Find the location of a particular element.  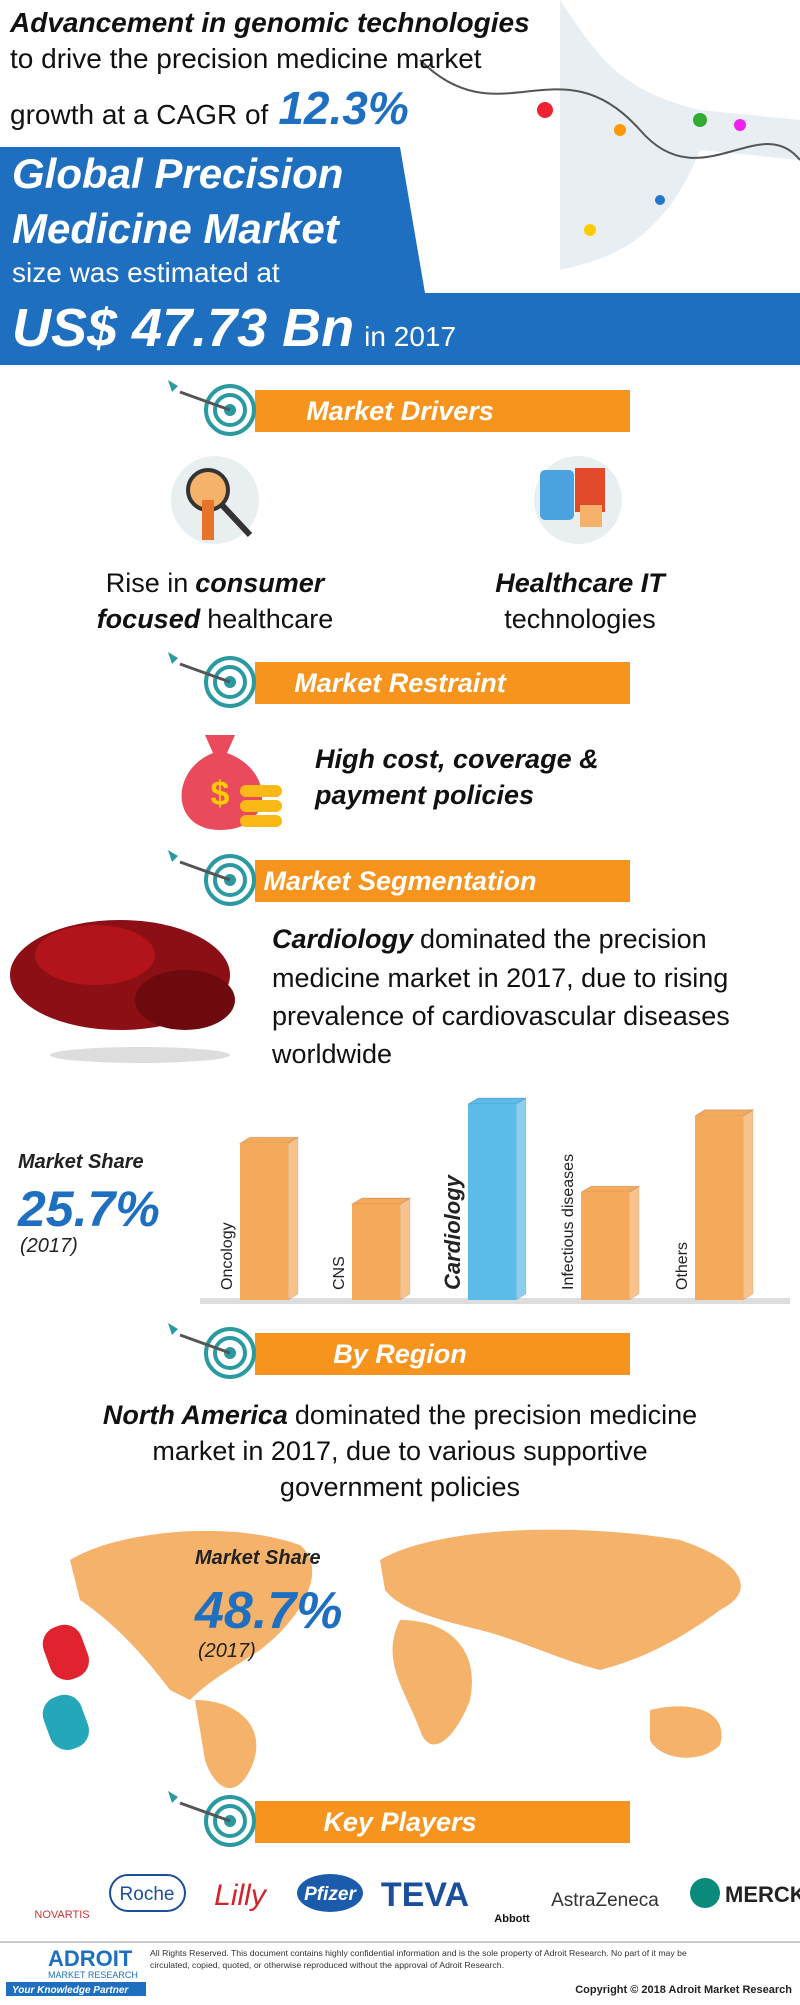

driver-emph: consumer is located at coordinates (260, 583).